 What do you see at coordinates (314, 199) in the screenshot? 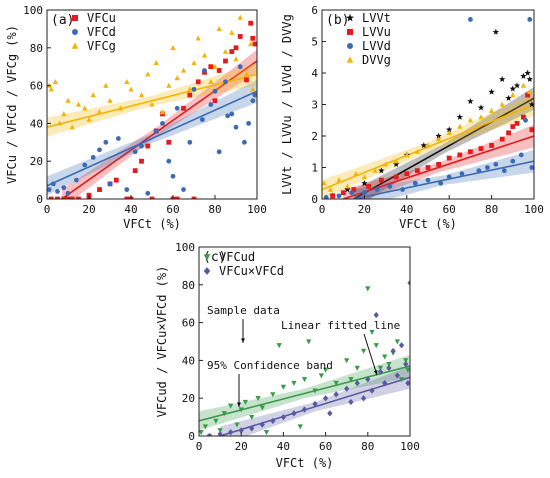
I see `y-tick-label: 0` at bounding box center [314, 199].